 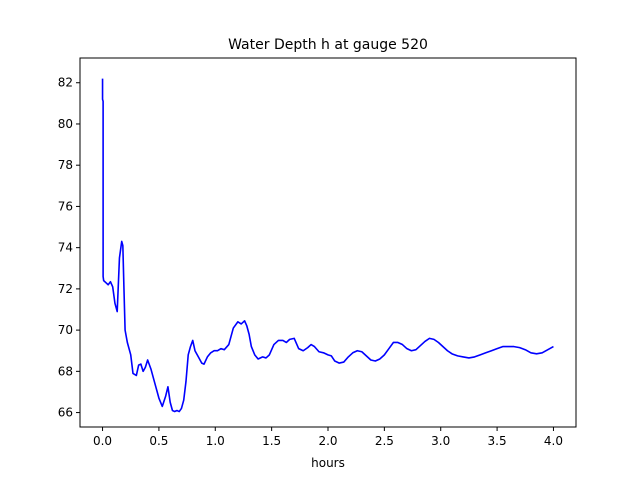 I want to click on x-tick-label: 3.0, so click(x=440, y=441).